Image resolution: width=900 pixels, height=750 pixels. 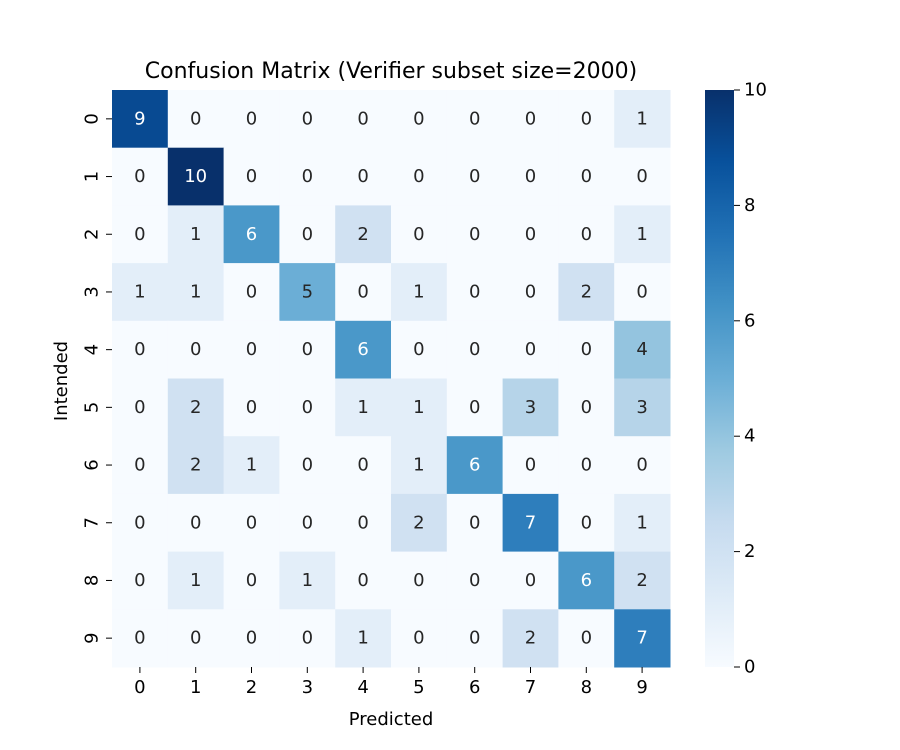 What do you see at coordinates (530, 687) in the screenshot?
I see `x-tick-label: 7` at bounding box center [530, 687].